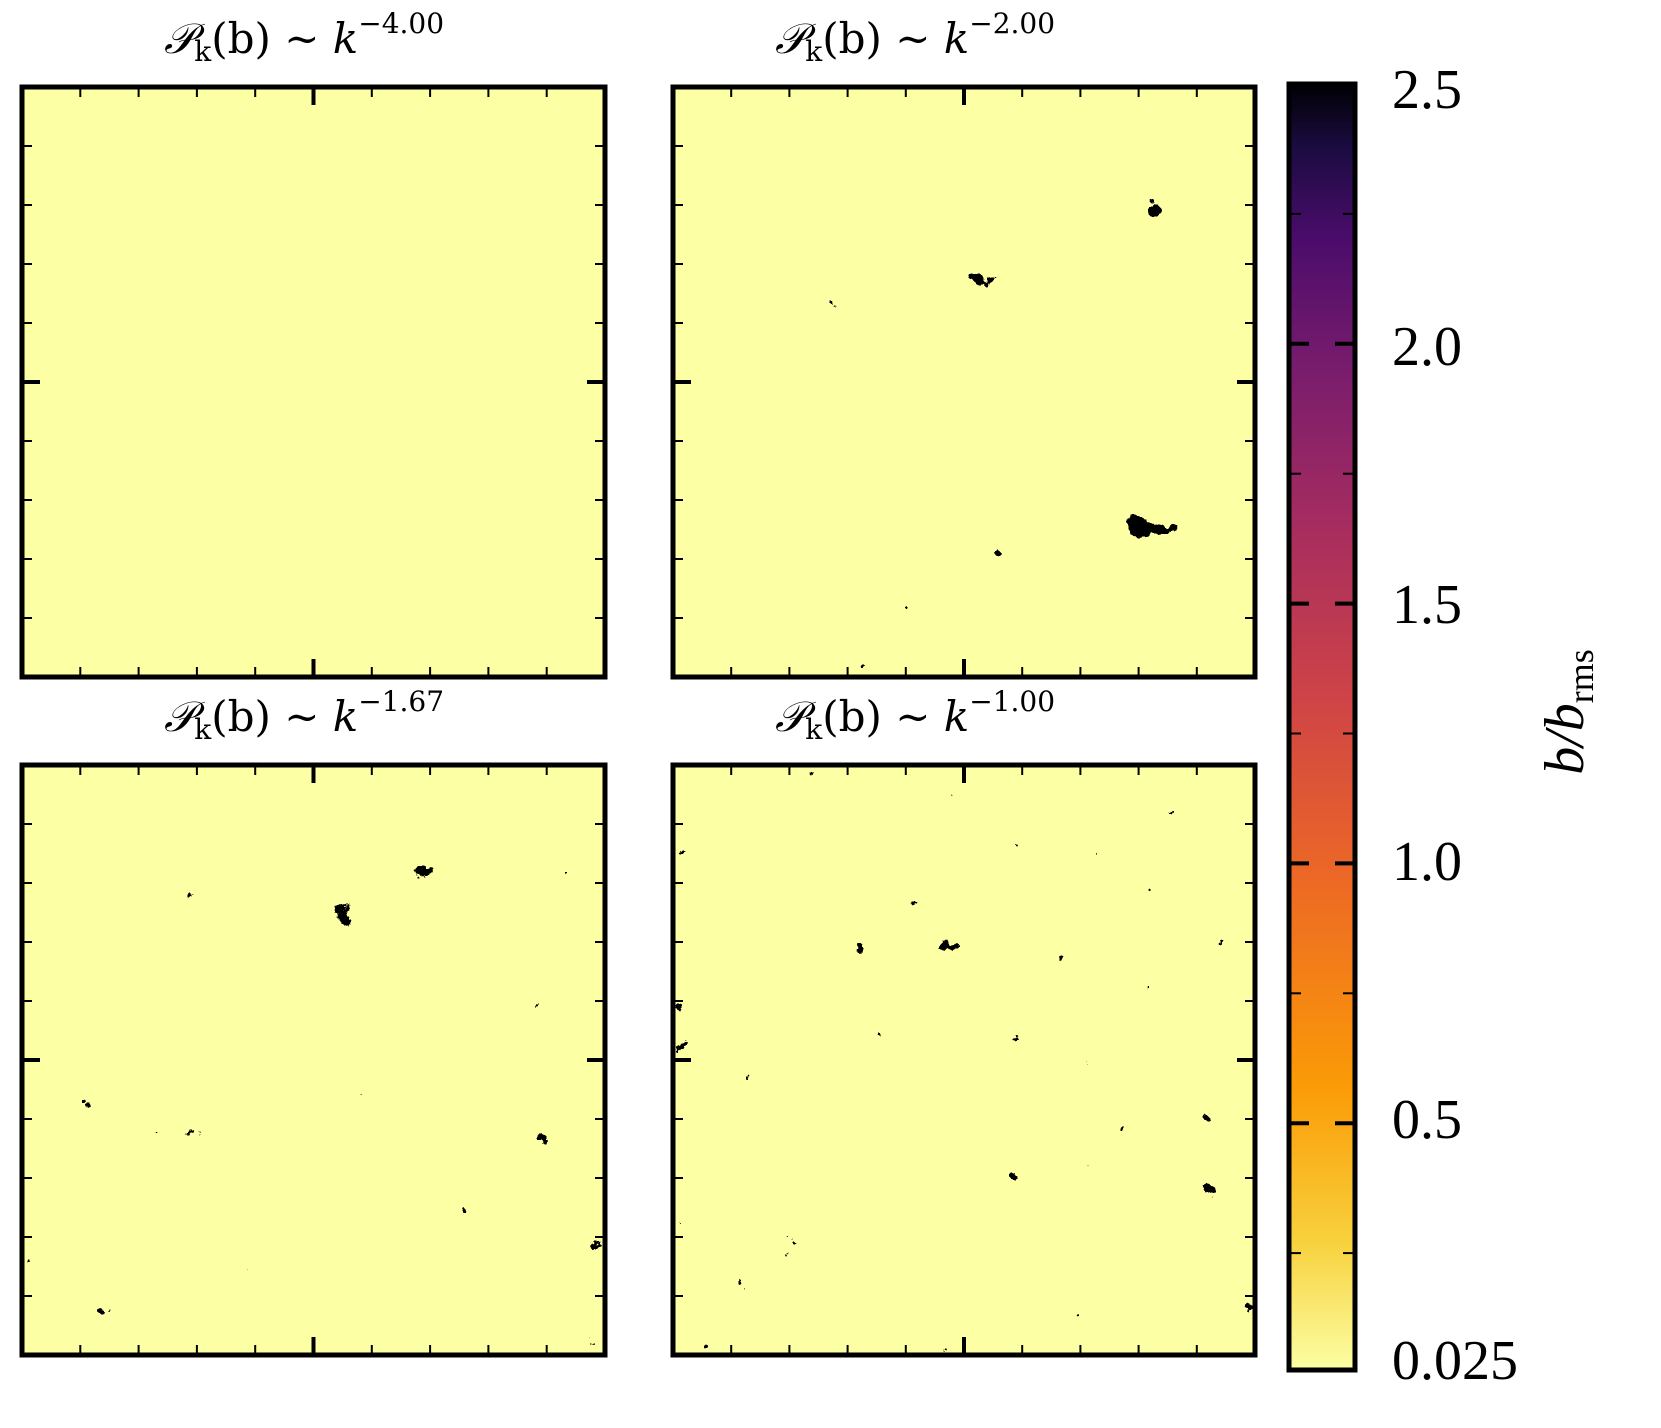 The height and width of the screenshot is (1428, 1661). I want to click on colorbar-label: b/brms, so click(1567, 712).